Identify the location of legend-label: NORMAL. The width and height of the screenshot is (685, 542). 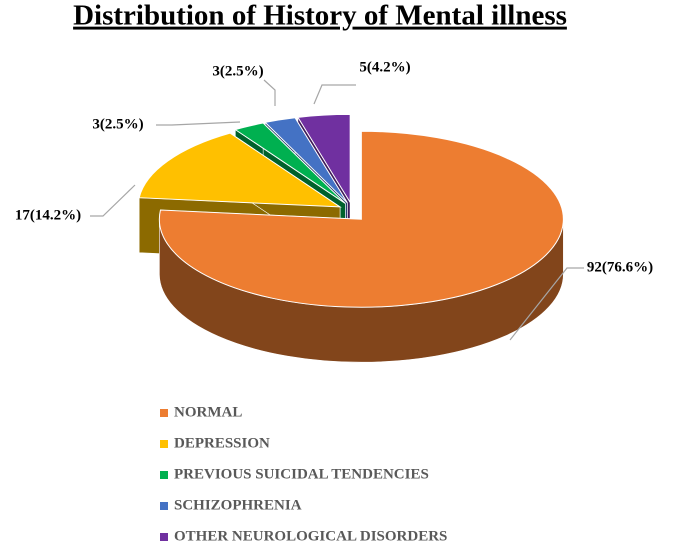
(208, 412).